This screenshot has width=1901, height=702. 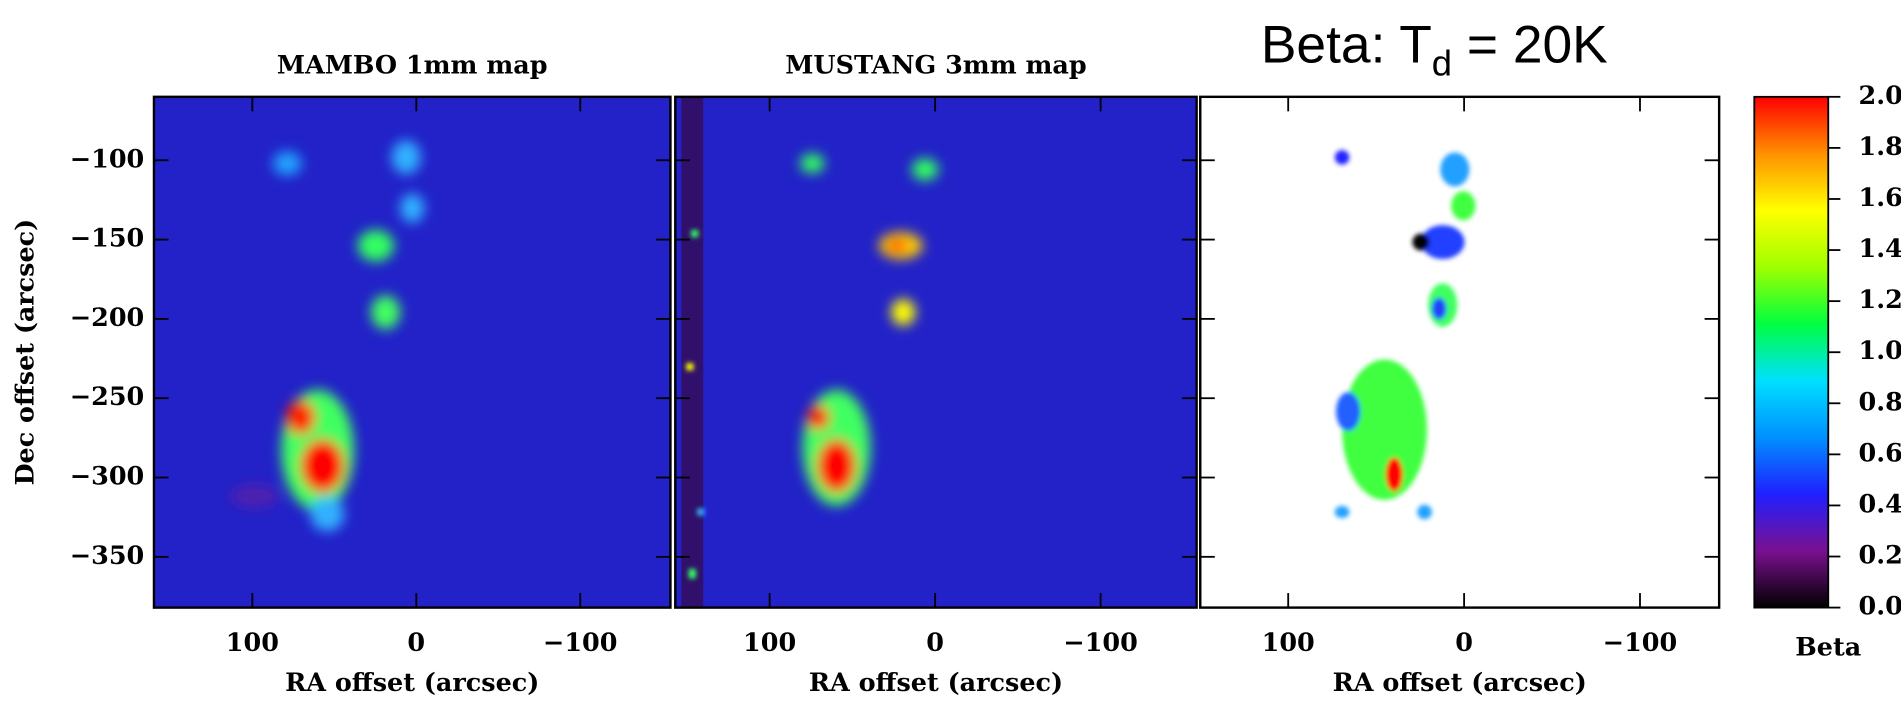 I want to click on colorbar, so click(x=1791, y=352).